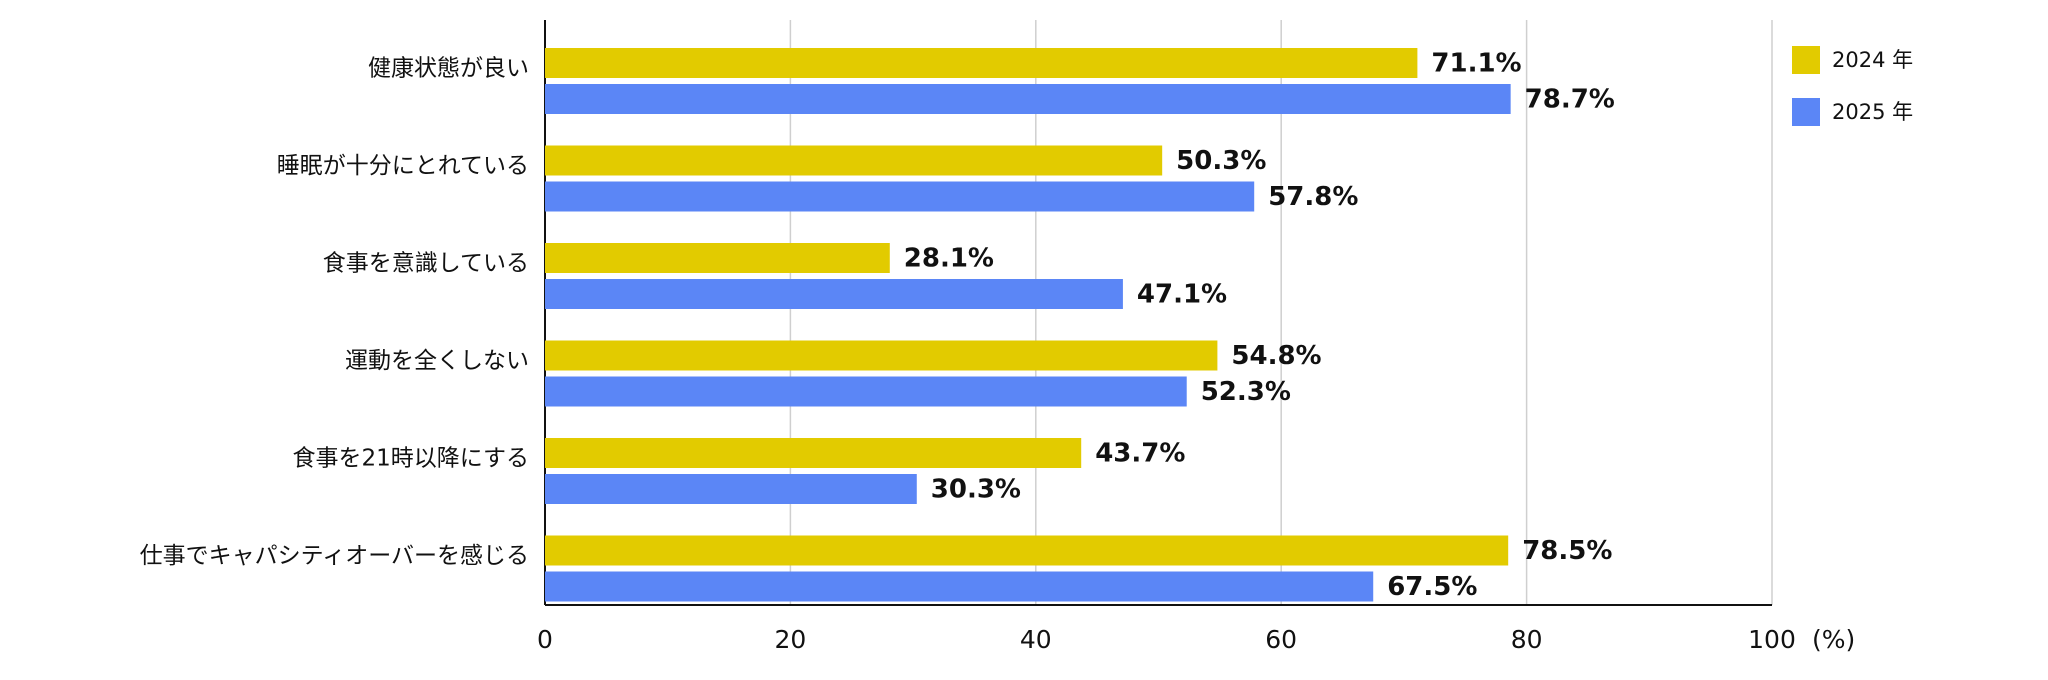  I want to click on value-label: 43.7%, so click(1140, 454).